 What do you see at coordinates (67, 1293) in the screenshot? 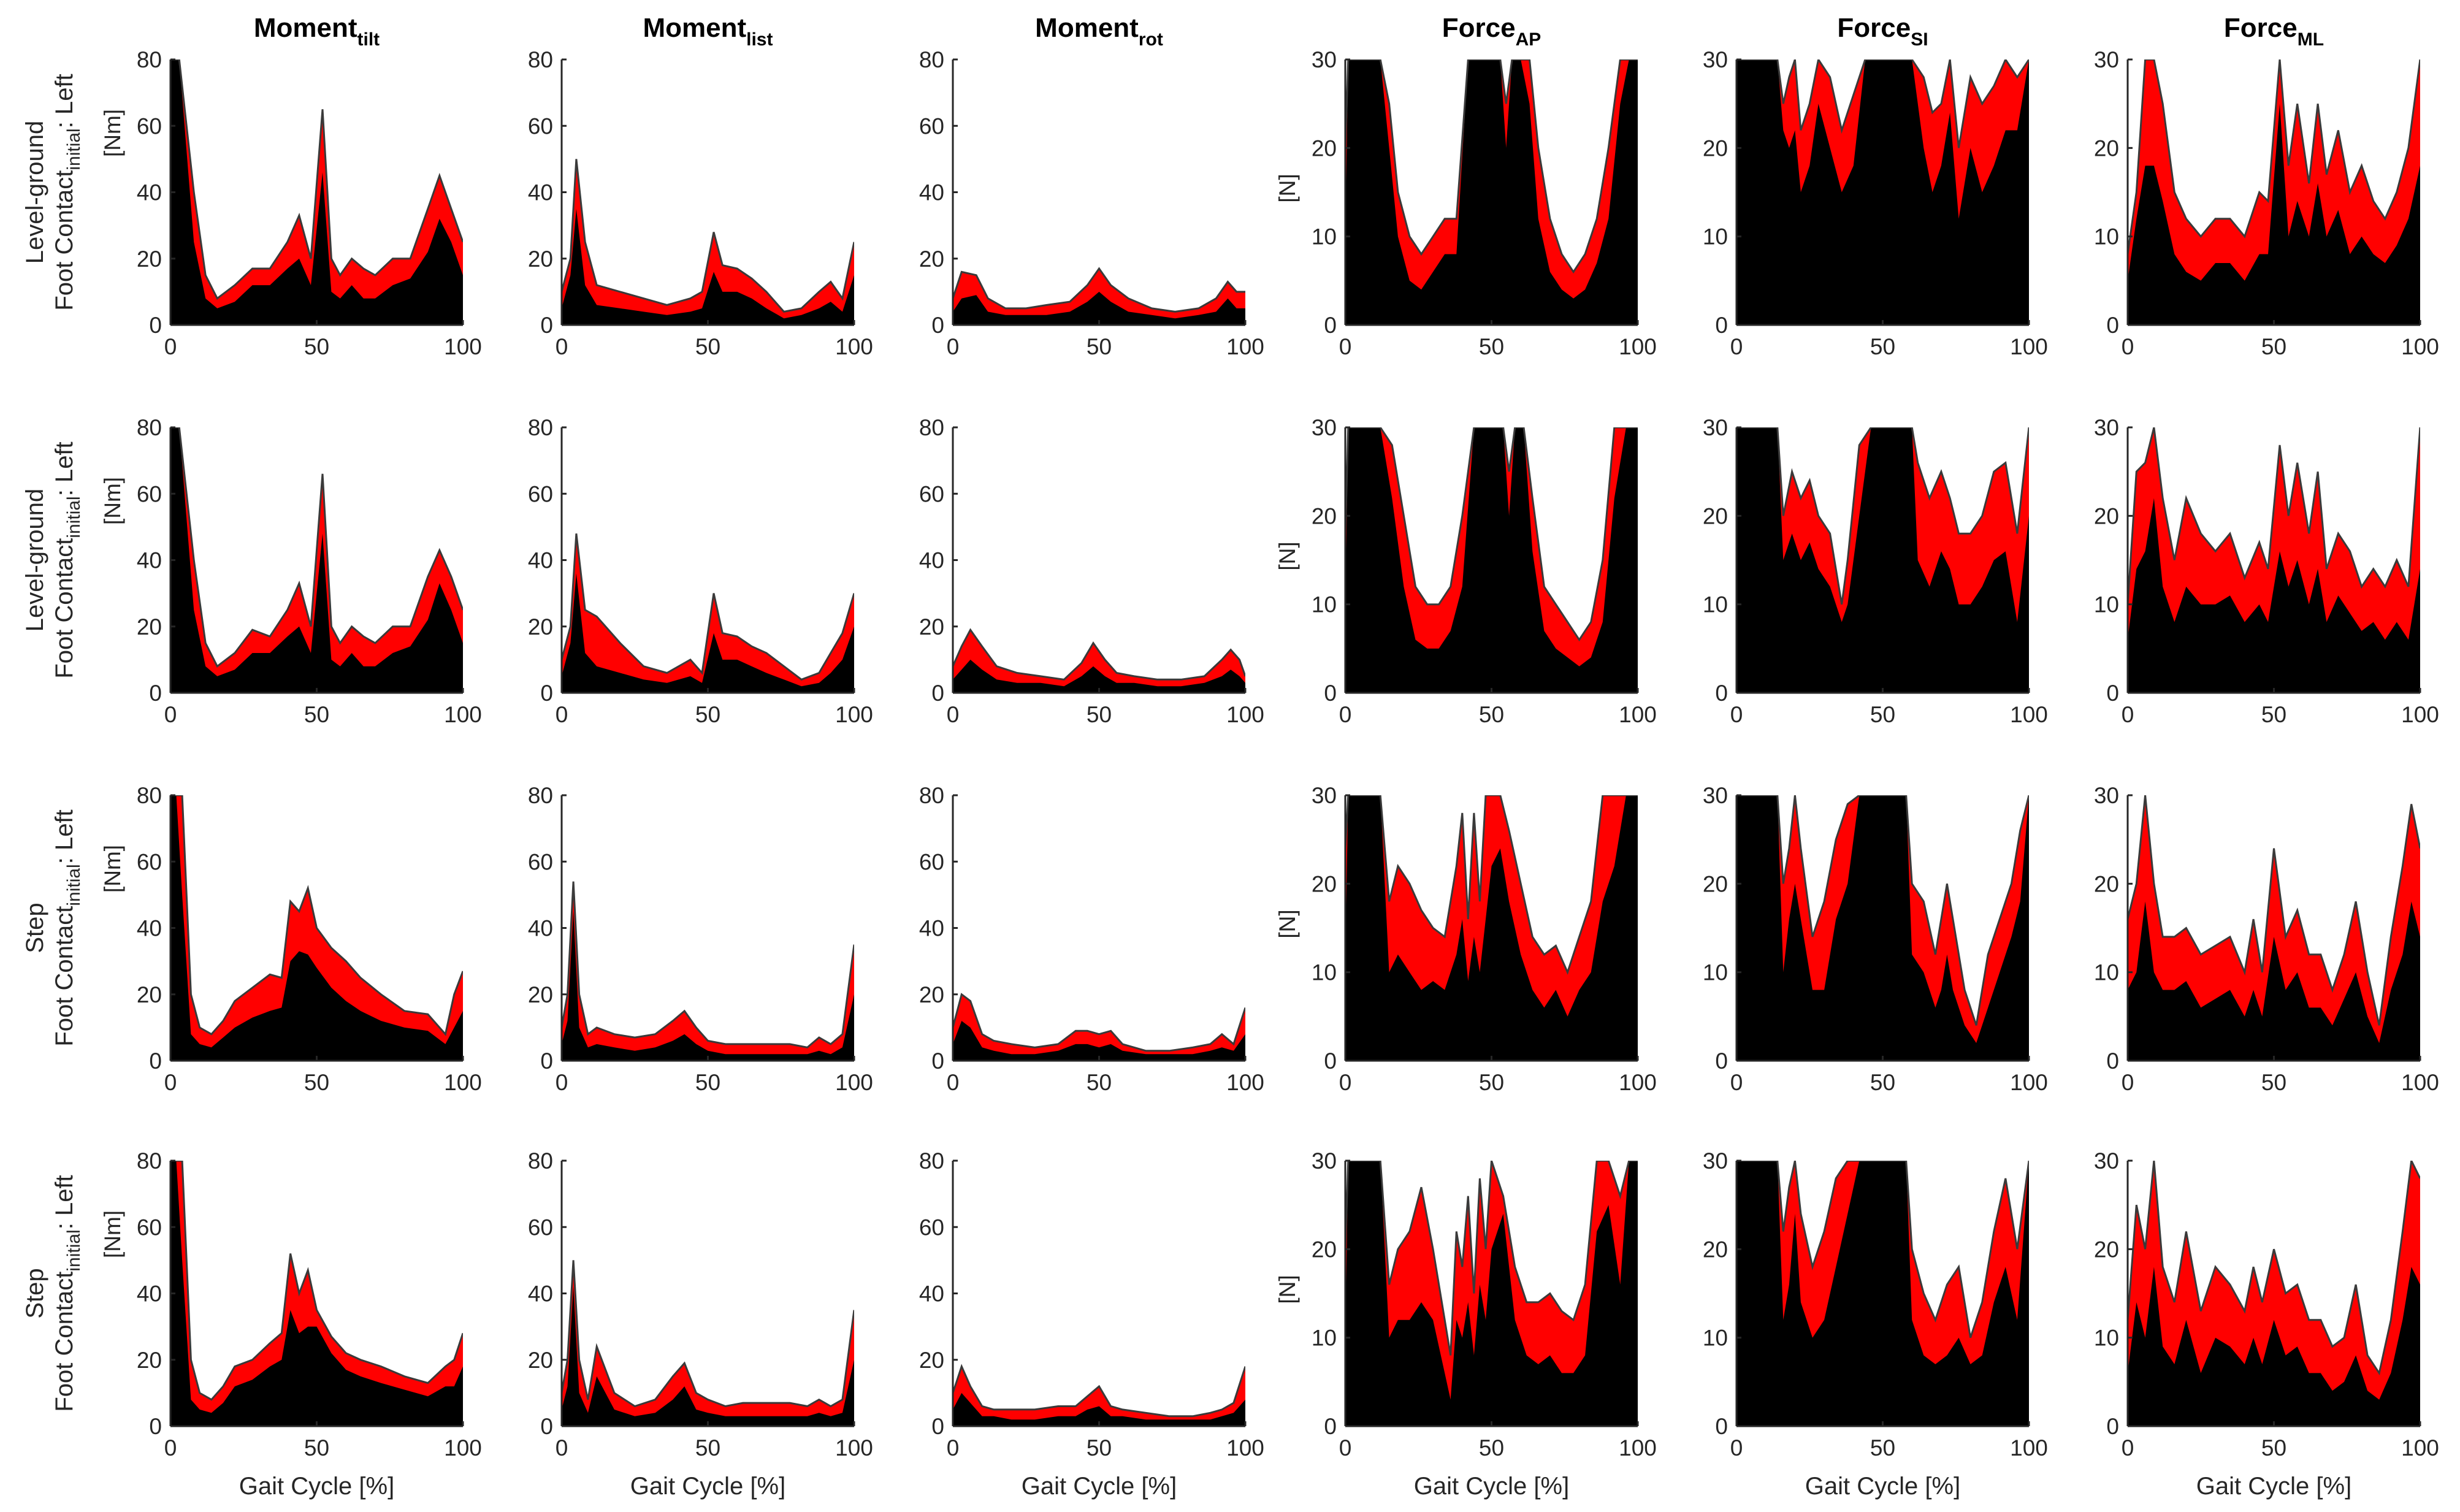
I see `row-label-line2: Foot Contactinitial: Left` at bounding box center [67, 1293].